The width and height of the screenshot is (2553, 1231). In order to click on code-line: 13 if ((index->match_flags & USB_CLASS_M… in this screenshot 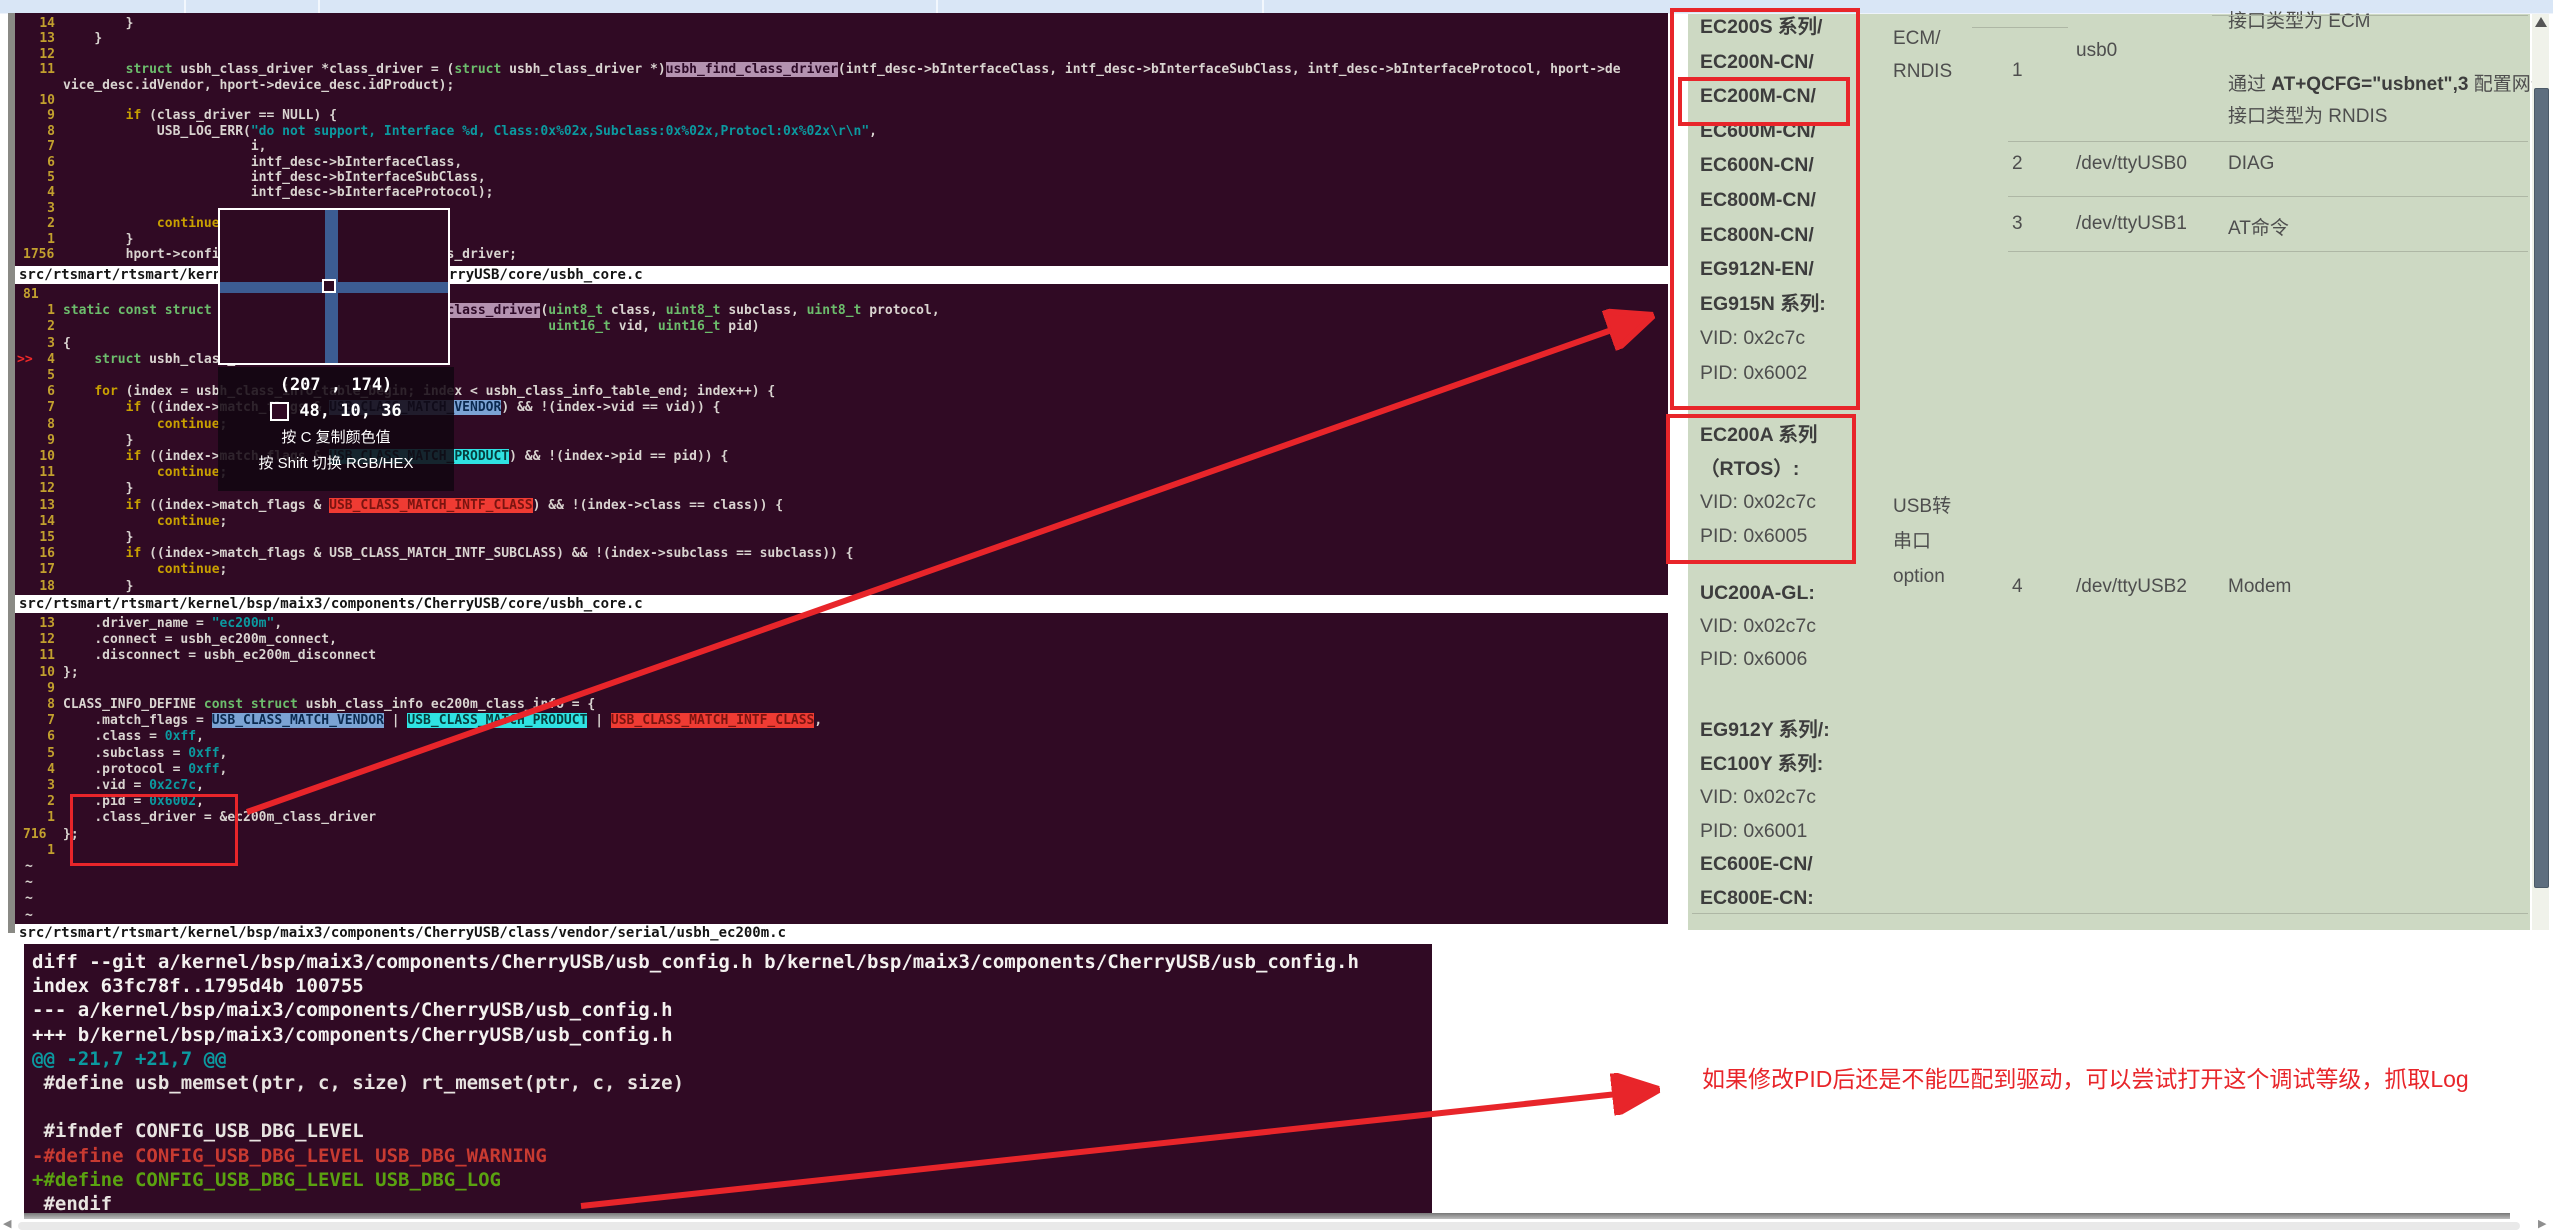, I will do `click(841, 505)`.